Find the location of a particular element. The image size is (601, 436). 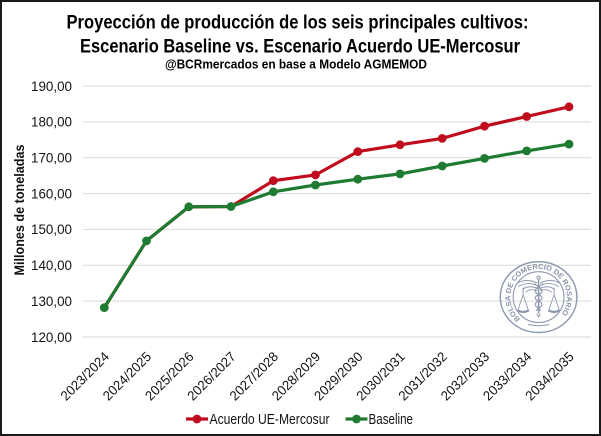

svg-text: 150,00 is located at coordinates (51, 229).